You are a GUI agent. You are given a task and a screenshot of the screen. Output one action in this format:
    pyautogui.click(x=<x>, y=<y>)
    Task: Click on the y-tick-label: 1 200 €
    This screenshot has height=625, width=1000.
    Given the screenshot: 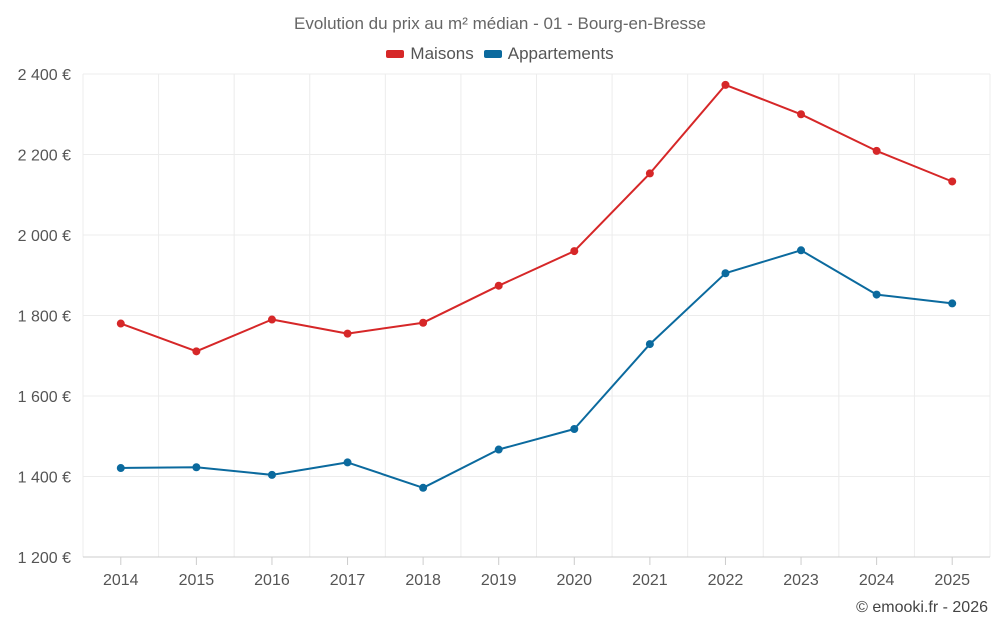 What is the action you would take?
    pyautogui.click(x=44, y=558)
    